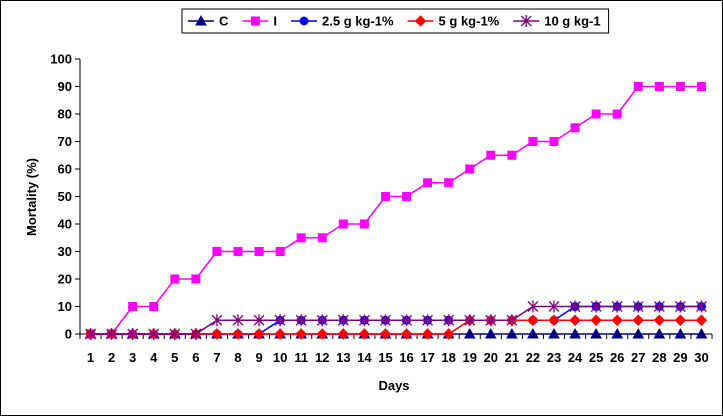 This screenshot has height=420, width=723. Describe the element at coordinates (65, 279) in the screenshot. I see `y-tick-label: 20` at that location.